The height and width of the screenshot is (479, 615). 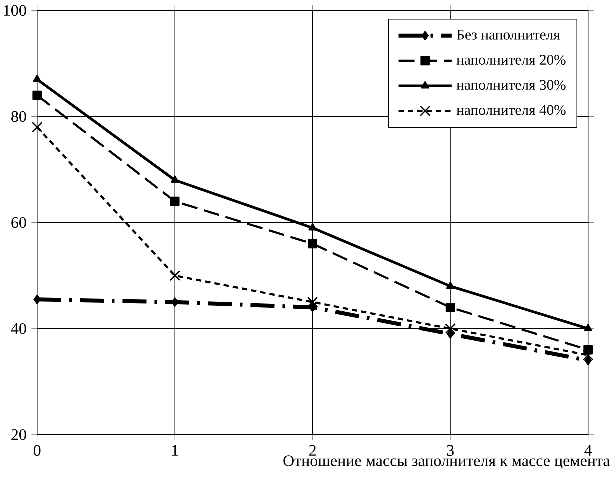 I want to click on legend-label: наполнителя 40%, so click(x=511, y=110).